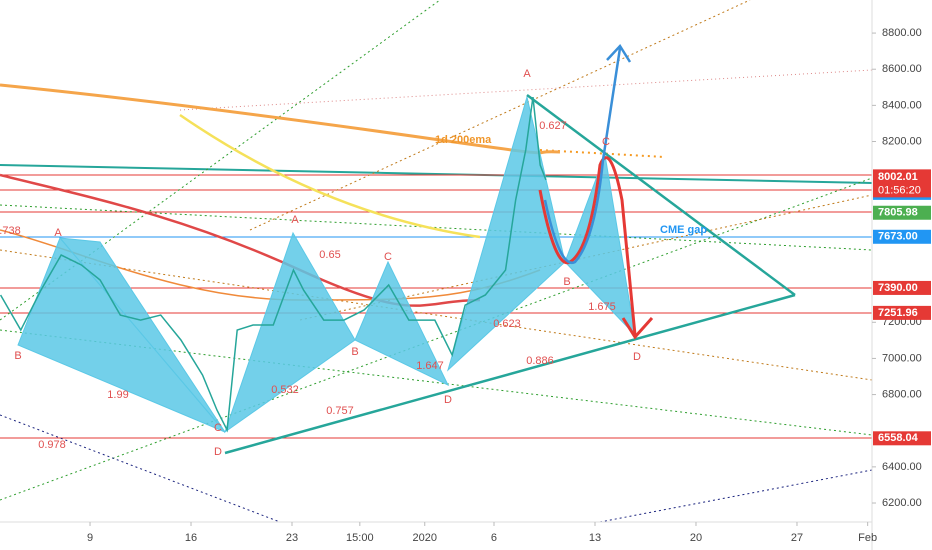  What do you see at coordinates (285, 390) in the screenshot?
I see `annotation: 0.532` at bounding box center [285, 390].